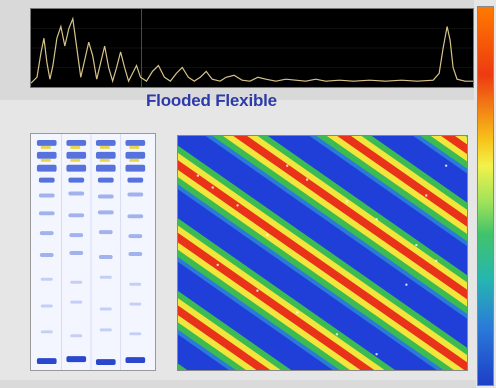 This screenshot has width=496, height=388. Describe the element at coordinates (211, 100) in the screenshot. I see `overlay-title: Flooded Flexible` at that location.